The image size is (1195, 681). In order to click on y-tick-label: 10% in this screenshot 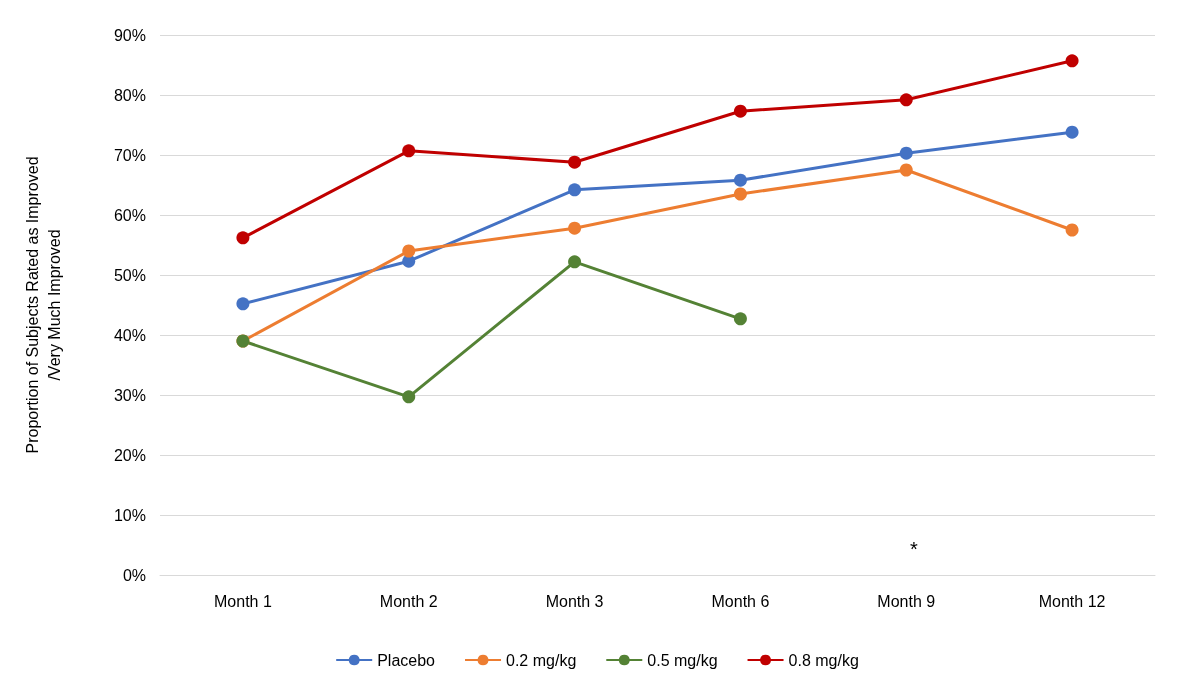, I will do `click(129, 515)`.